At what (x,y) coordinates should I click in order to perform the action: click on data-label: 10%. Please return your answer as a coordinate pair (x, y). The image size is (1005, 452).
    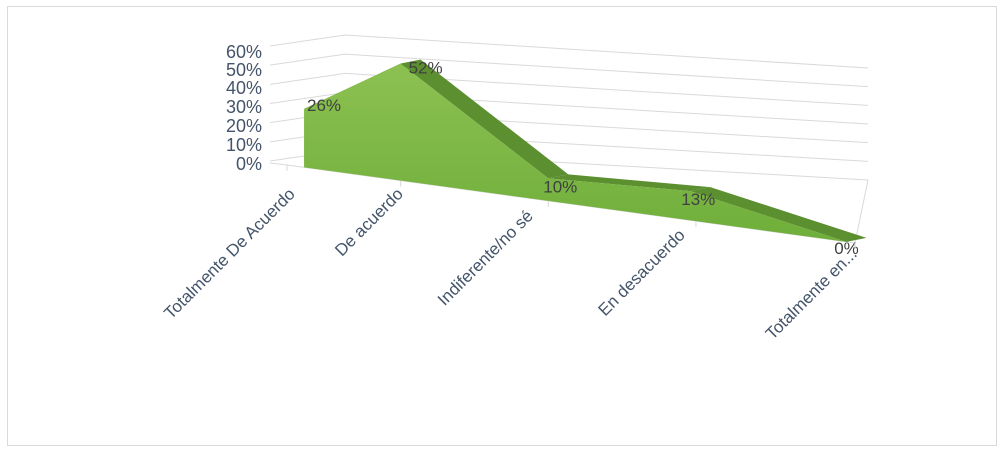
    Looking at the image, I should click on (560, 186).